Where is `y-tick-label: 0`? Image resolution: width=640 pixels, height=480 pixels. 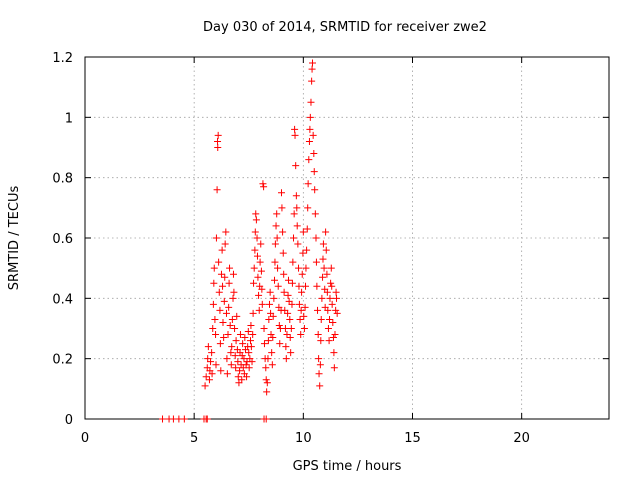 y-tick-label: 0 is located at coordinates (69, 420).